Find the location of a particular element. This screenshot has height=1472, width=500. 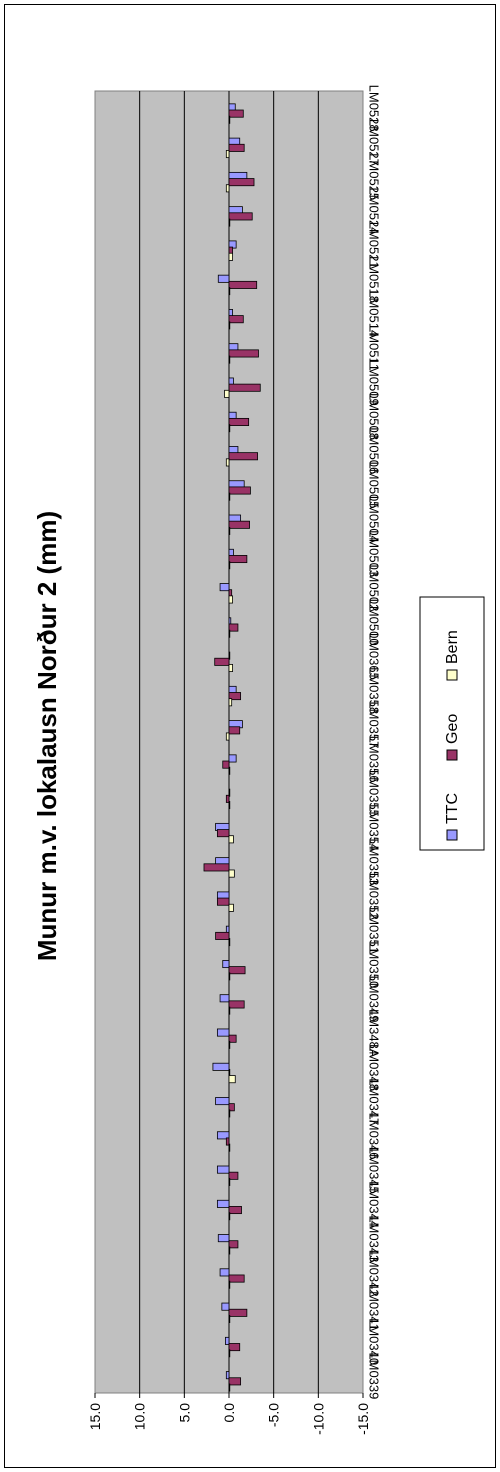

category-label: LM0357 is located at coordinates (374, 724).